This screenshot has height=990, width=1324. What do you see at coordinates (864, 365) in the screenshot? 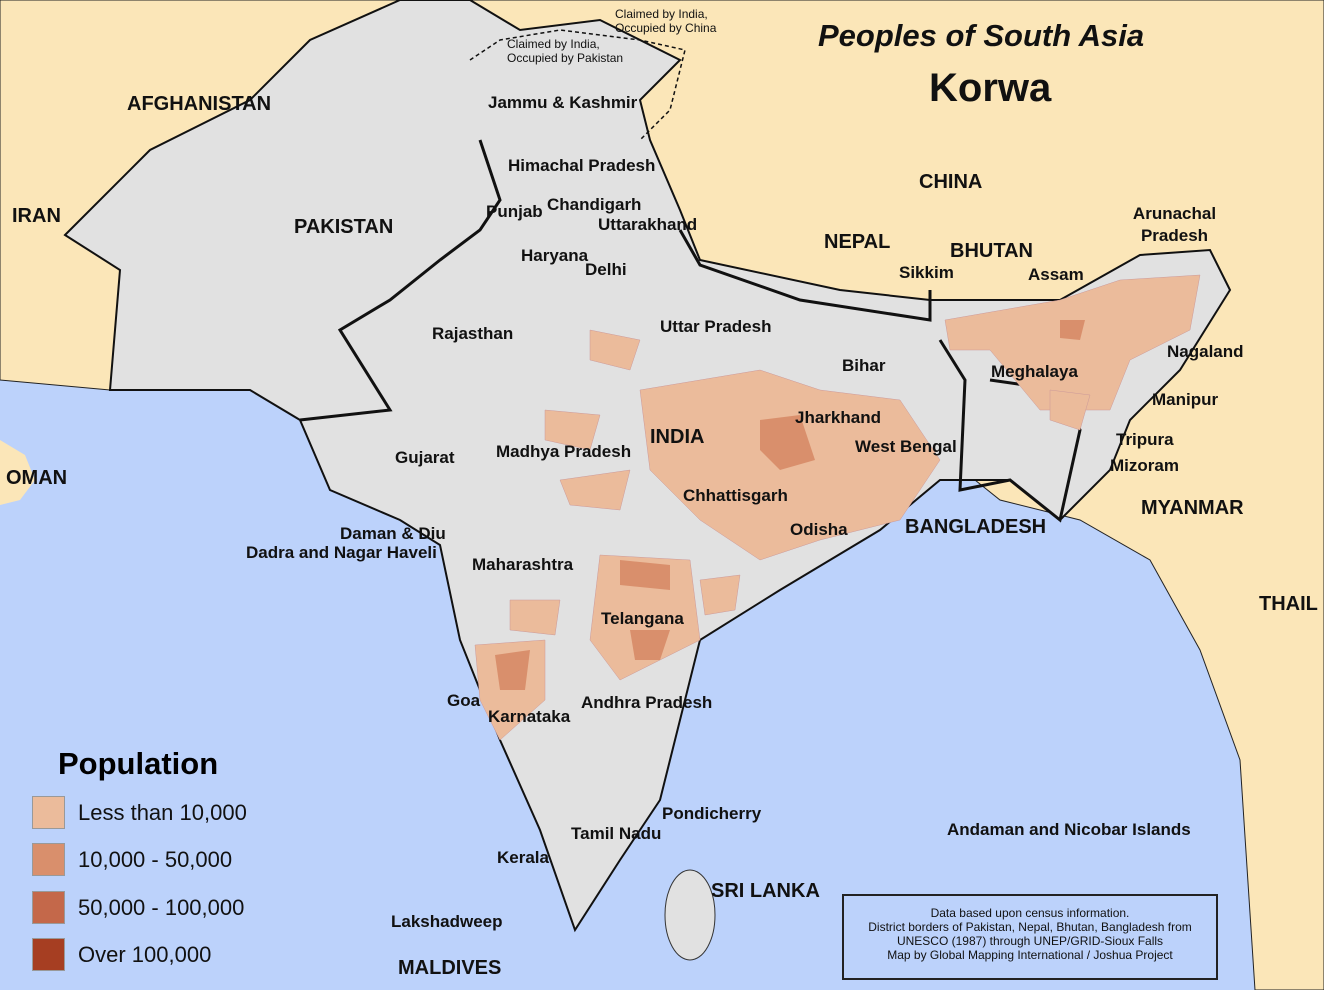
I see `region-label: Bihar` at bounding box center [864, 365].